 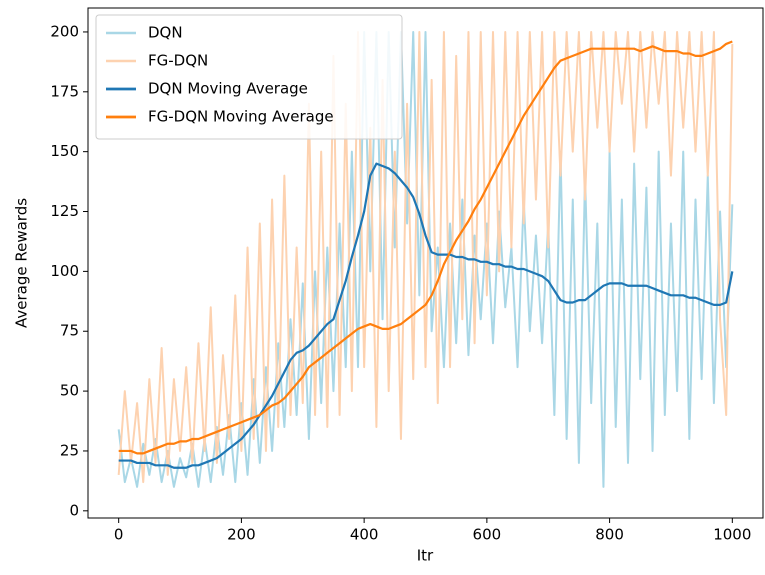 What do you see at coordinates (732, 535) in the screenshot?
I see `x-tick-label: 1000` at bounding box center [732, 535].